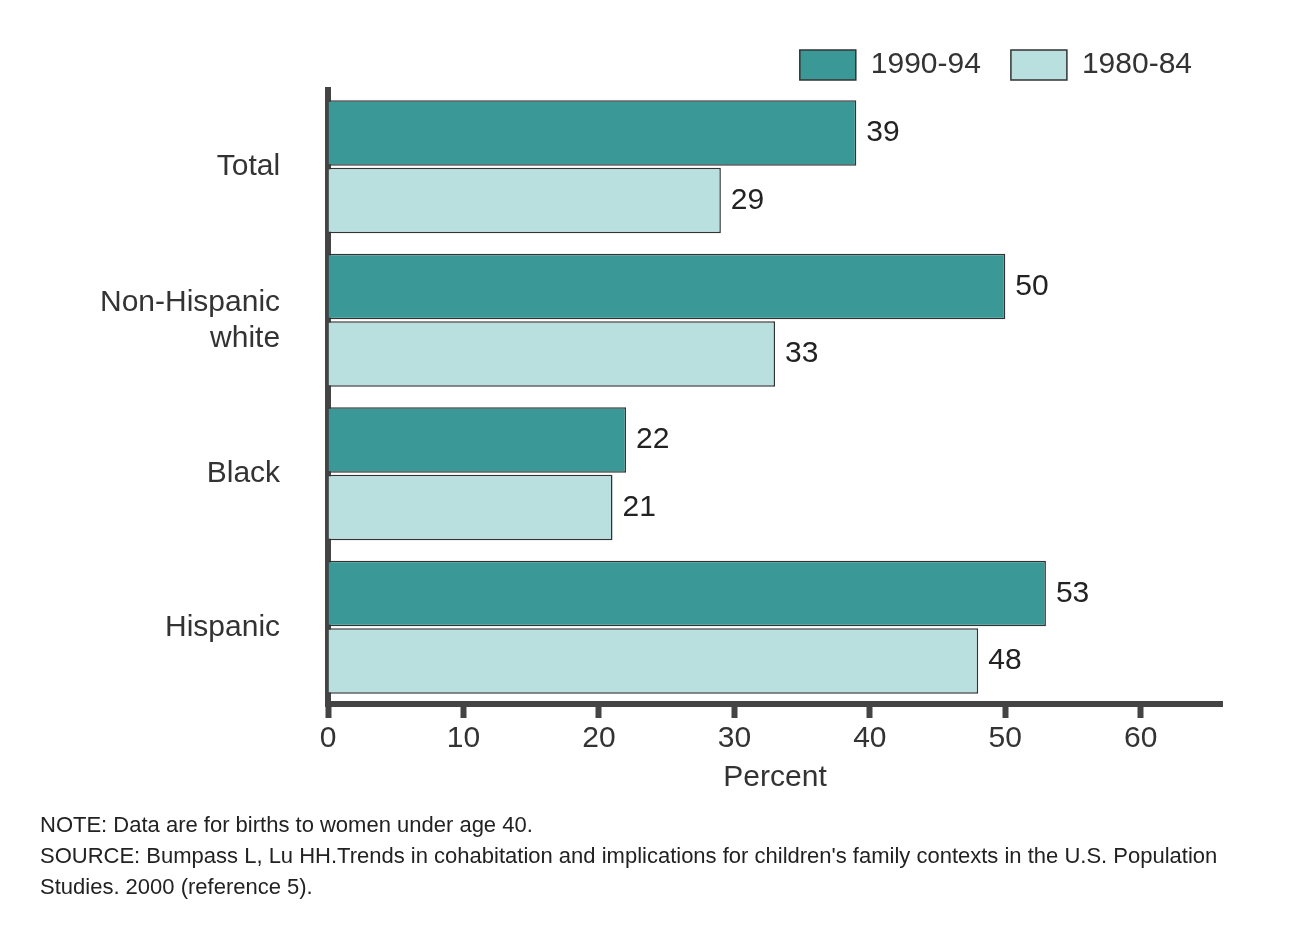  Describe the element at coordinates (775, 776) in the screenshot. I see `x-axis-title: Percent` at that location.